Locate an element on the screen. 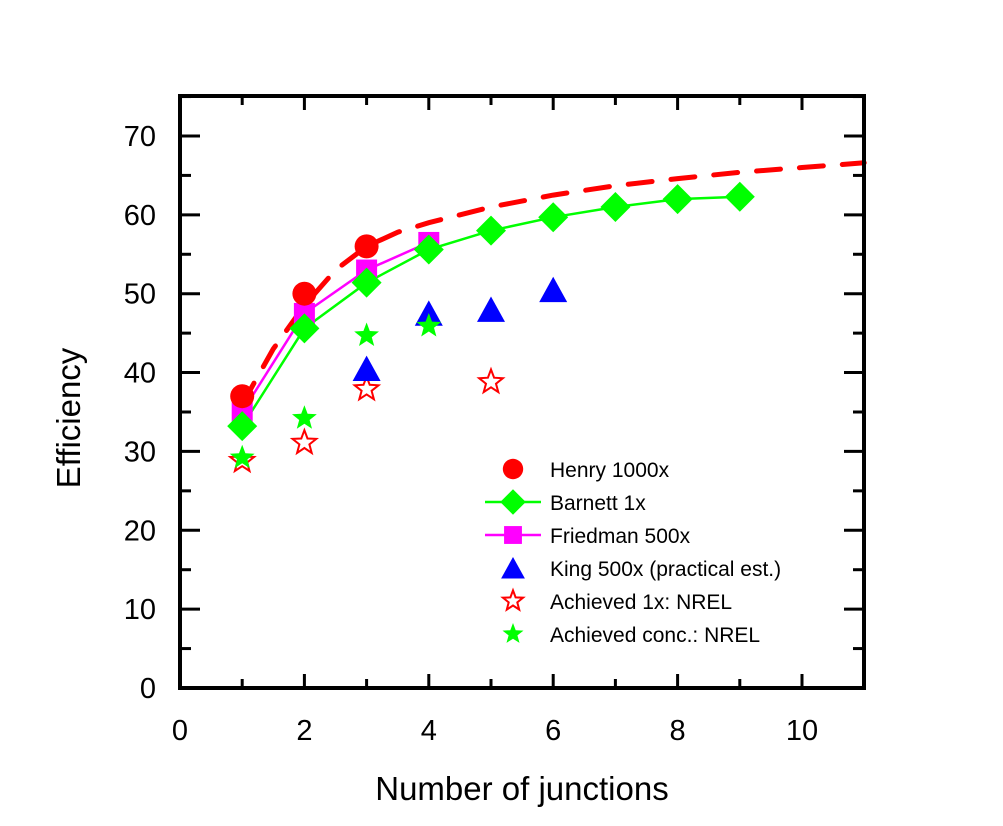 Image resolution: width=1003 pixels, height=826 pixels. legend-label: Friedman 500x is located at coordinates (620, 536).